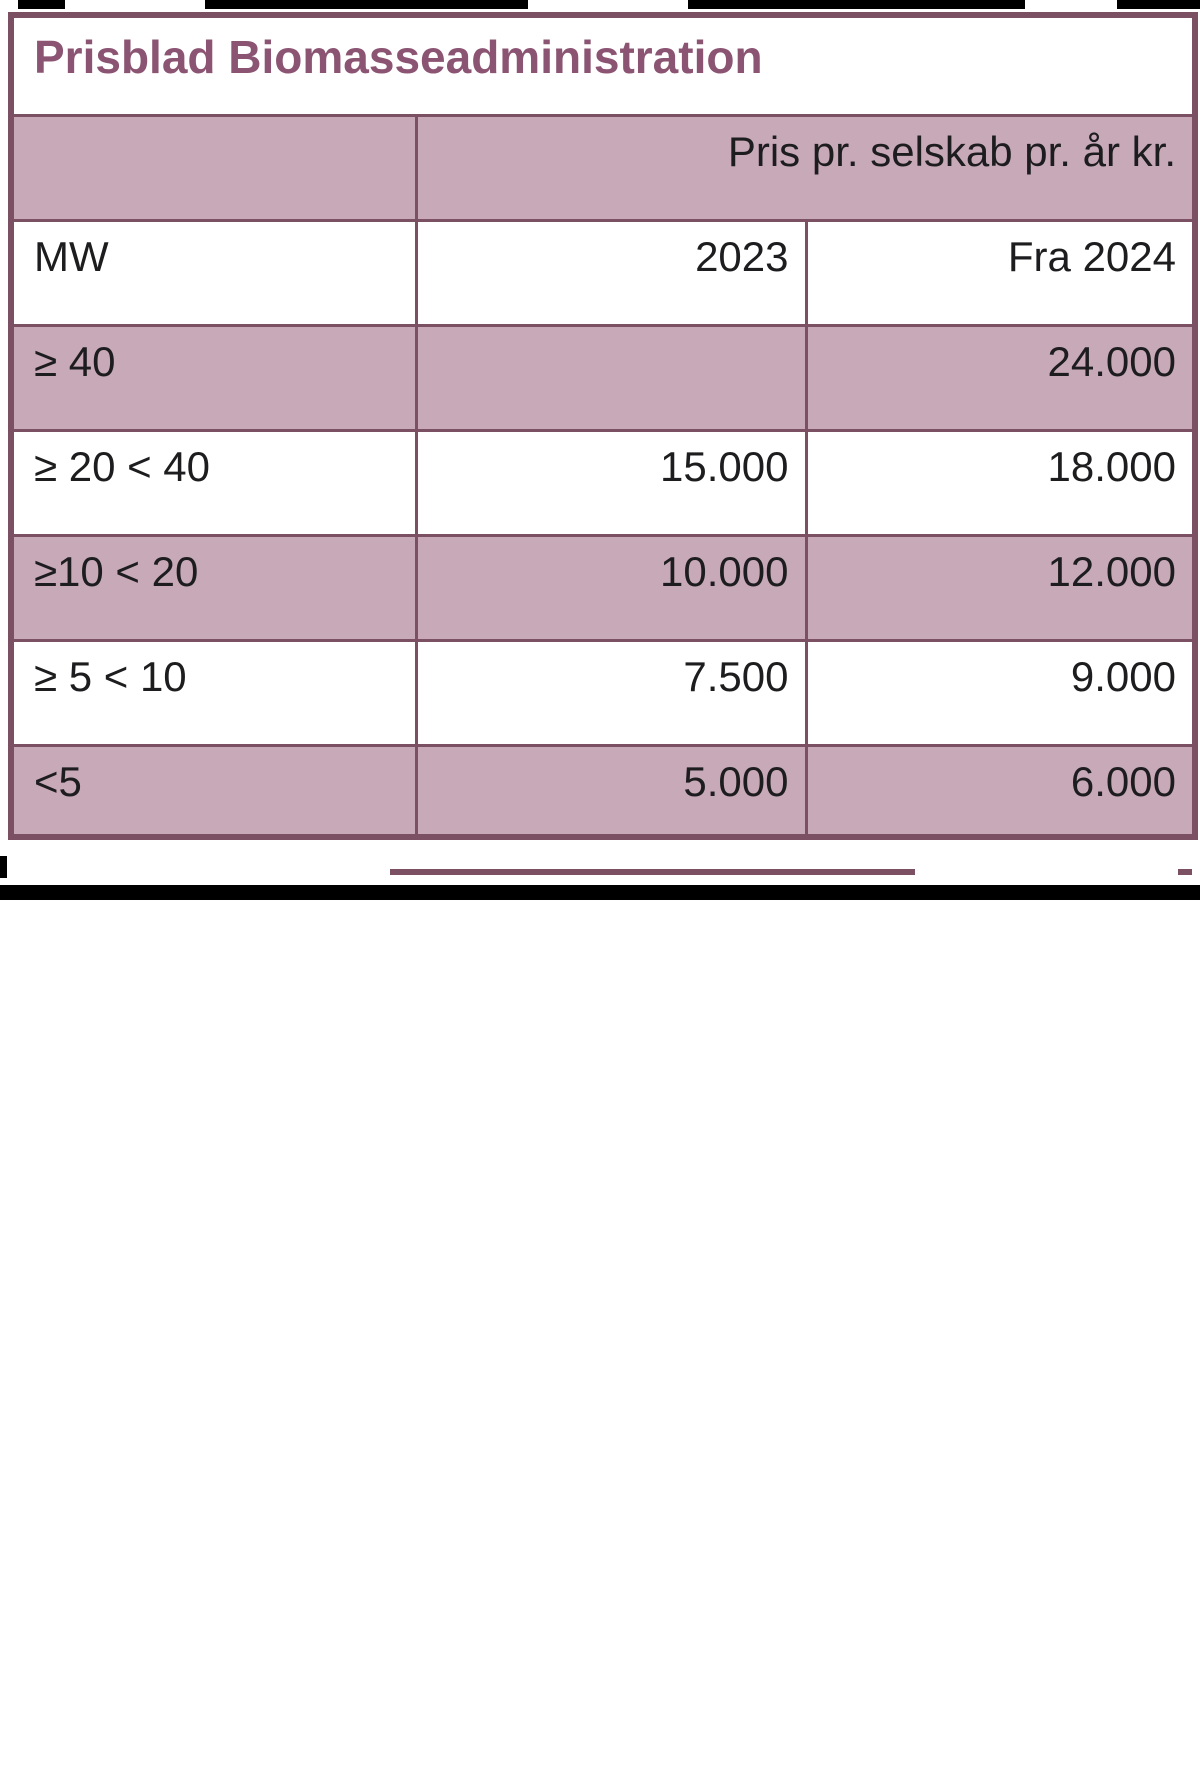 The width and height of the screenshot is (1200, 1785). Describe the element at coordinates (611, 692) in the screenshot. I see `cell-price-2023: 7.500` at that location.